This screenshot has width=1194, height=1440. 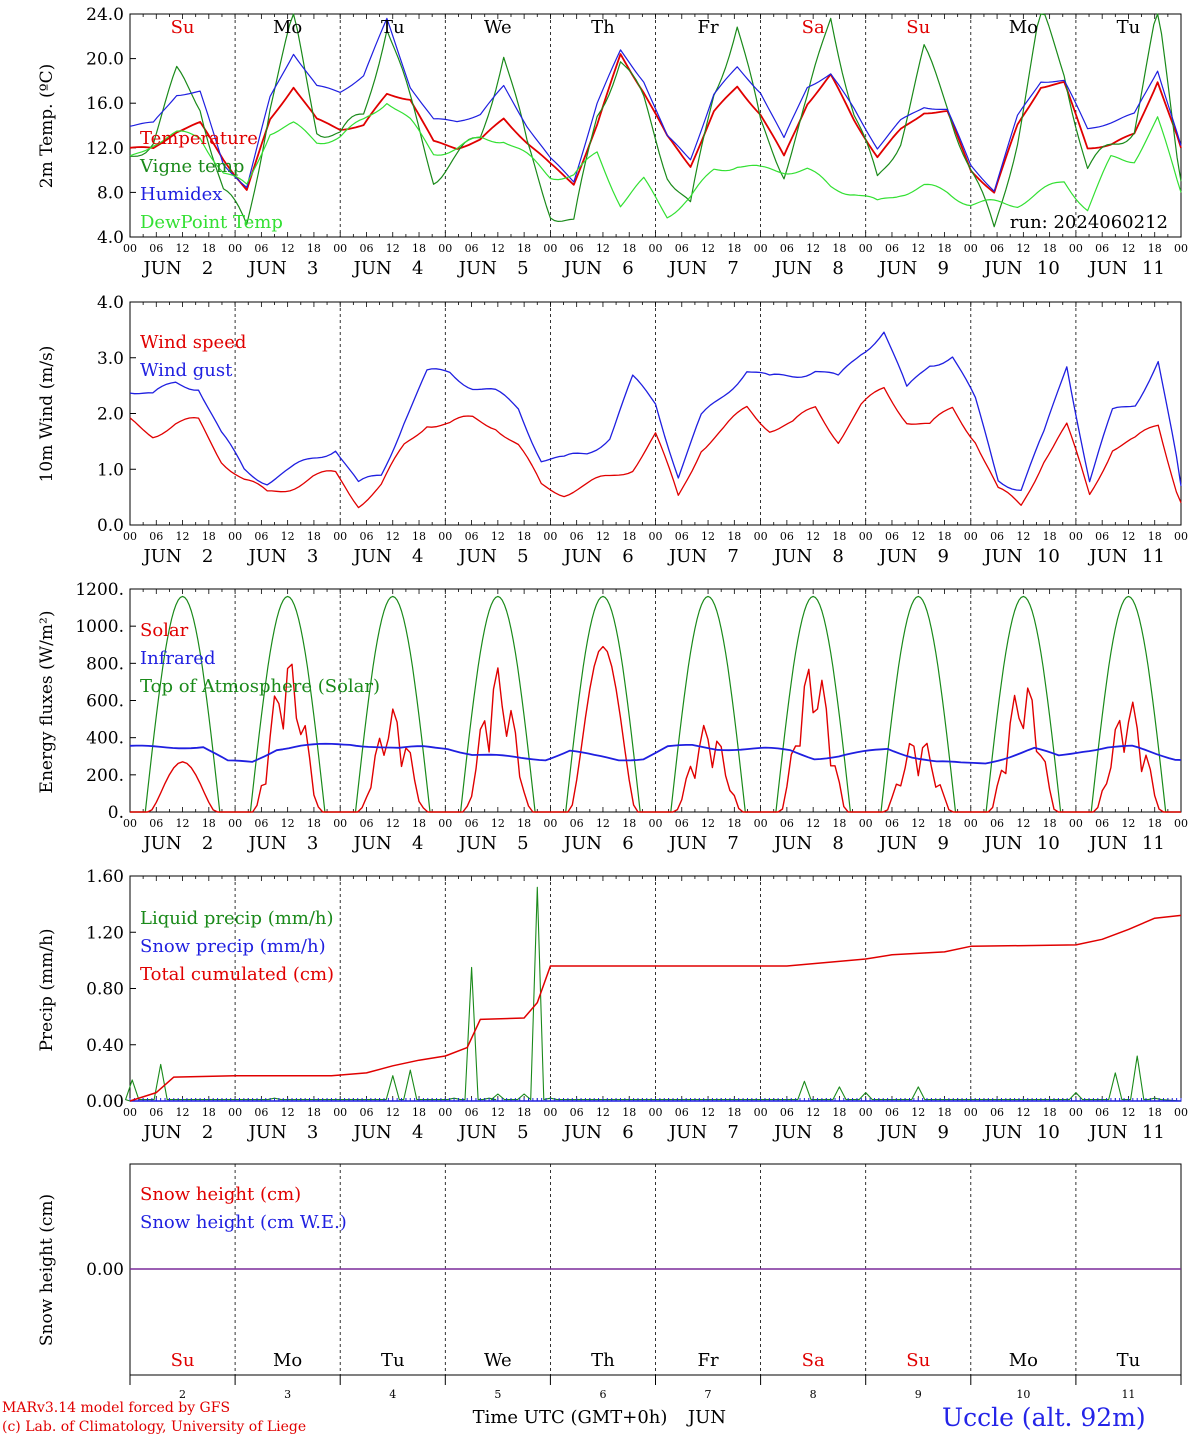 I want to click on weekday-label-bottom: Th, so click(x=603, y=1360).